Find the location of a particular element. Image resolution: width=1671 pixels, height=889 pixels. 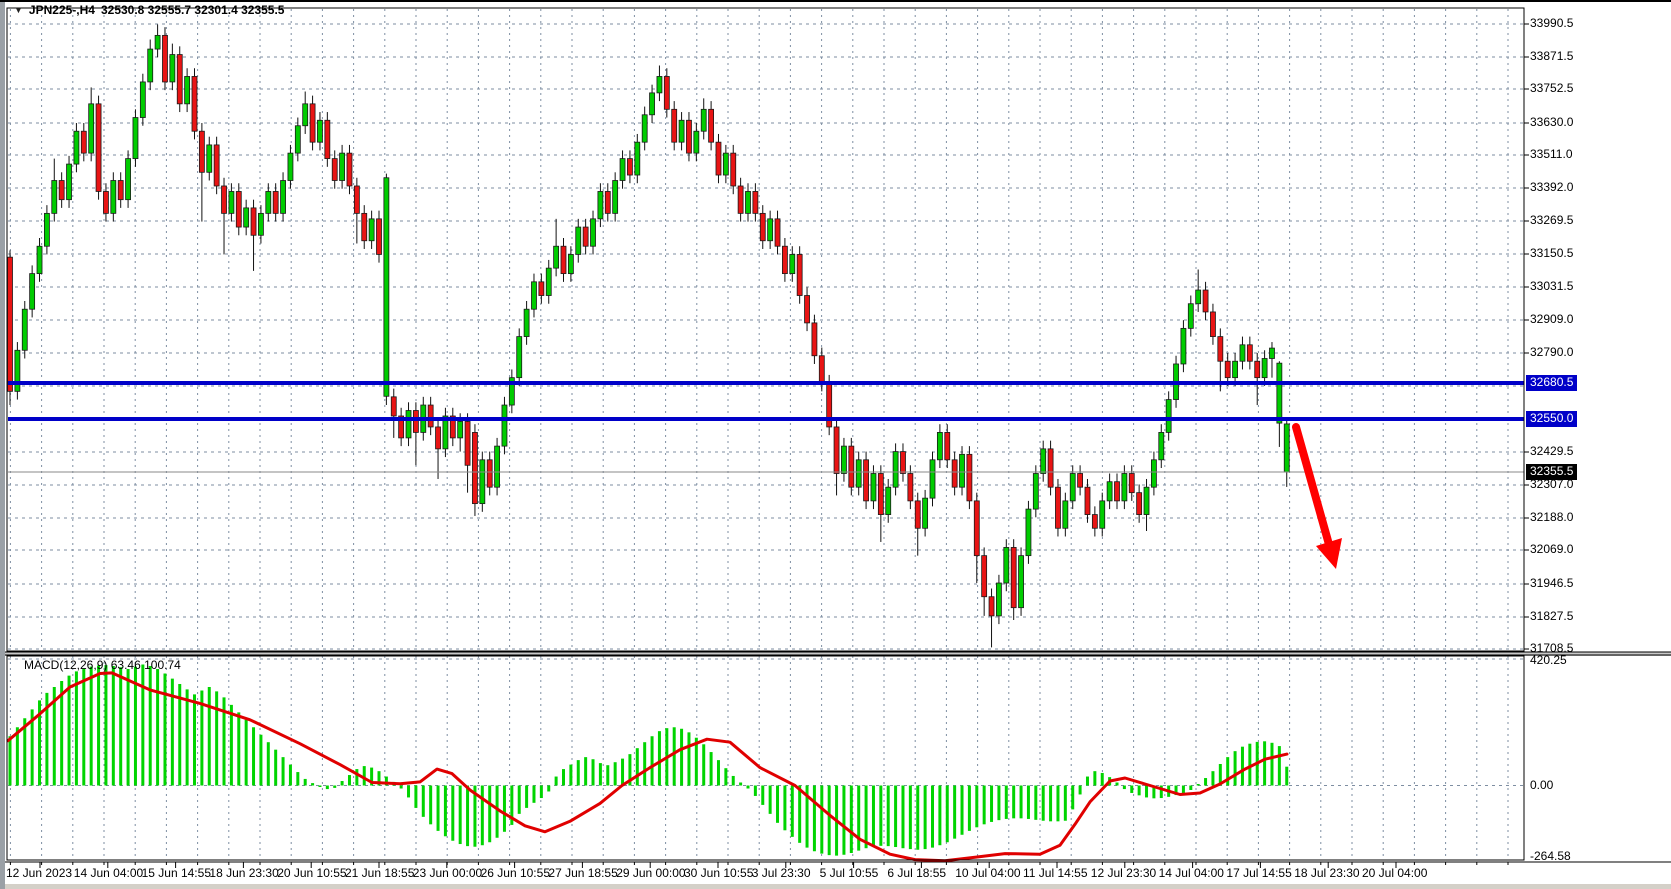

chevron-down-icon: ▼ is located at coordinates (18, 10).